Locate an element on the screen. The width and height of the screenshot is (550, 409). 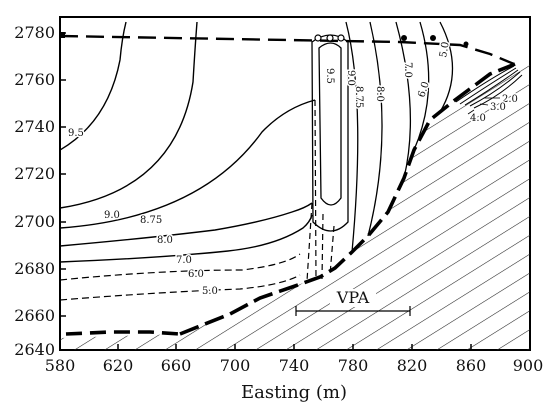
contour-7-0-left is located at coordinates (186, 238).